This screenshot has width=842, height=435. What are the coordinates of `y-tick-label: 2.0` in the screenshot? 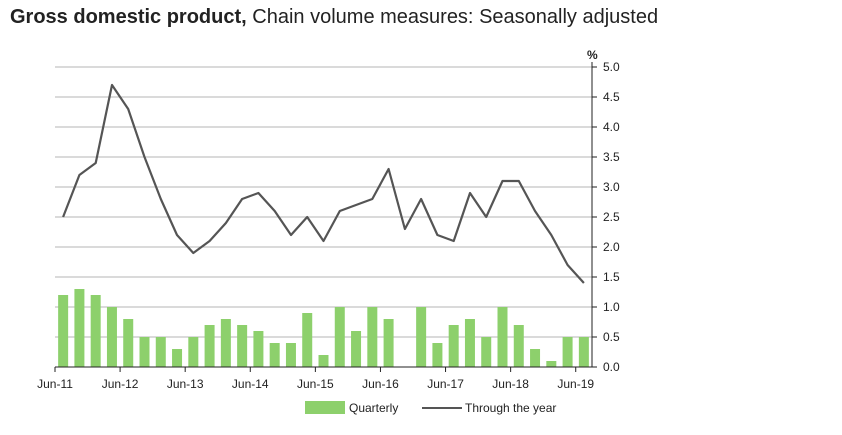 It's located at (611, 247).